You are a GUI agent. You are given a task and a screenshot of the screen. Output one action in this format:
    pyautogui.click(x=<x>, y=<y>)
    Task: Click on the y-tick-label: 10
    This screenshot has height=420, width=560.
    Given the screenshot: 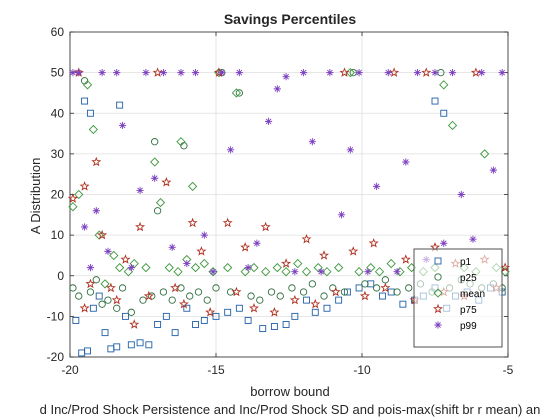 What is the action you would take?
    pyautogui.click(x=58, y=235)
    